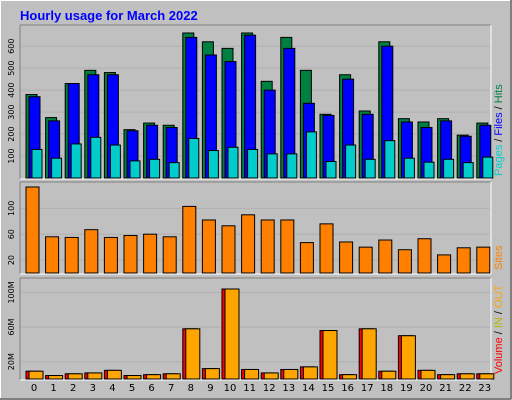  I want to click on legend-entry: IN, so click(499, 322).